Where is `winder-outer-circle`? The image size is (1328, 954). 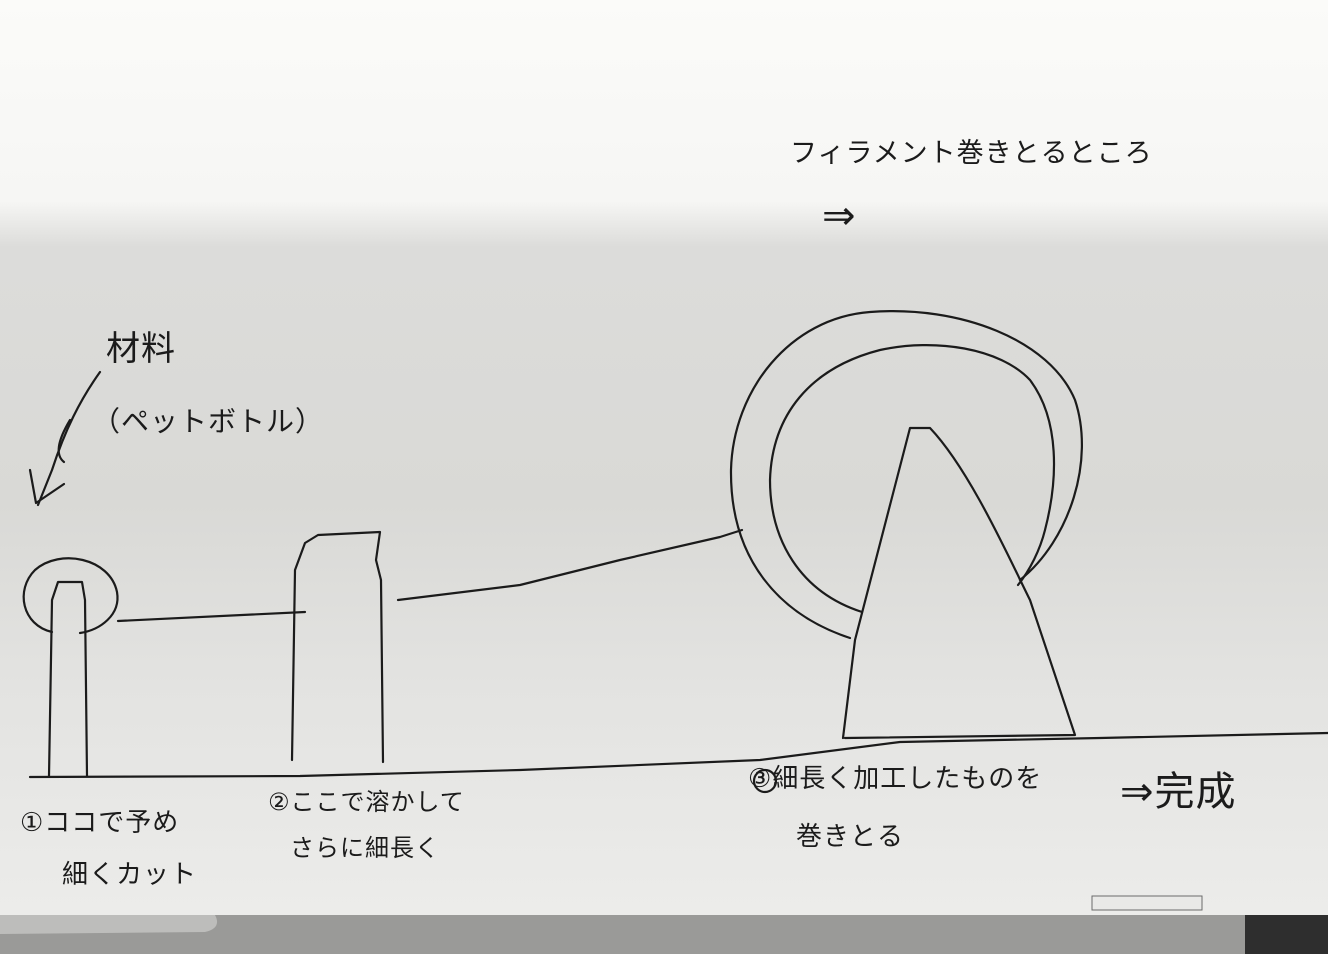
winder-outer-circle is located at coordinates (906, 475).